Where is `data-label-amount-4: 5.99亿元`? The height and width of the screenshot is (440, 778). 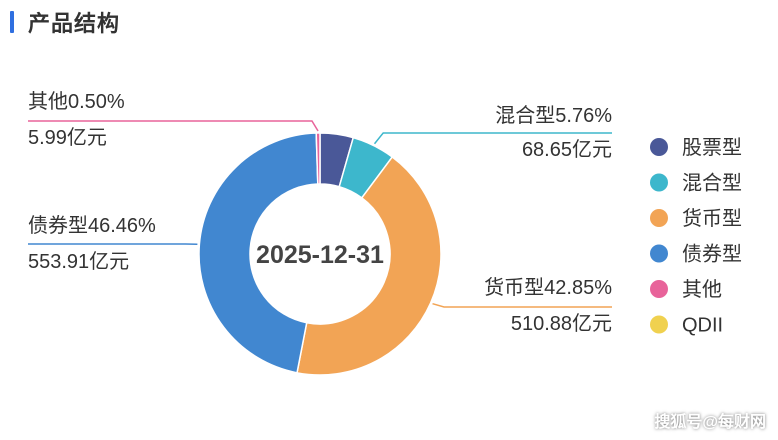 data-label-amount-4: 5.99亿元 is located at coordinates (67, 137).